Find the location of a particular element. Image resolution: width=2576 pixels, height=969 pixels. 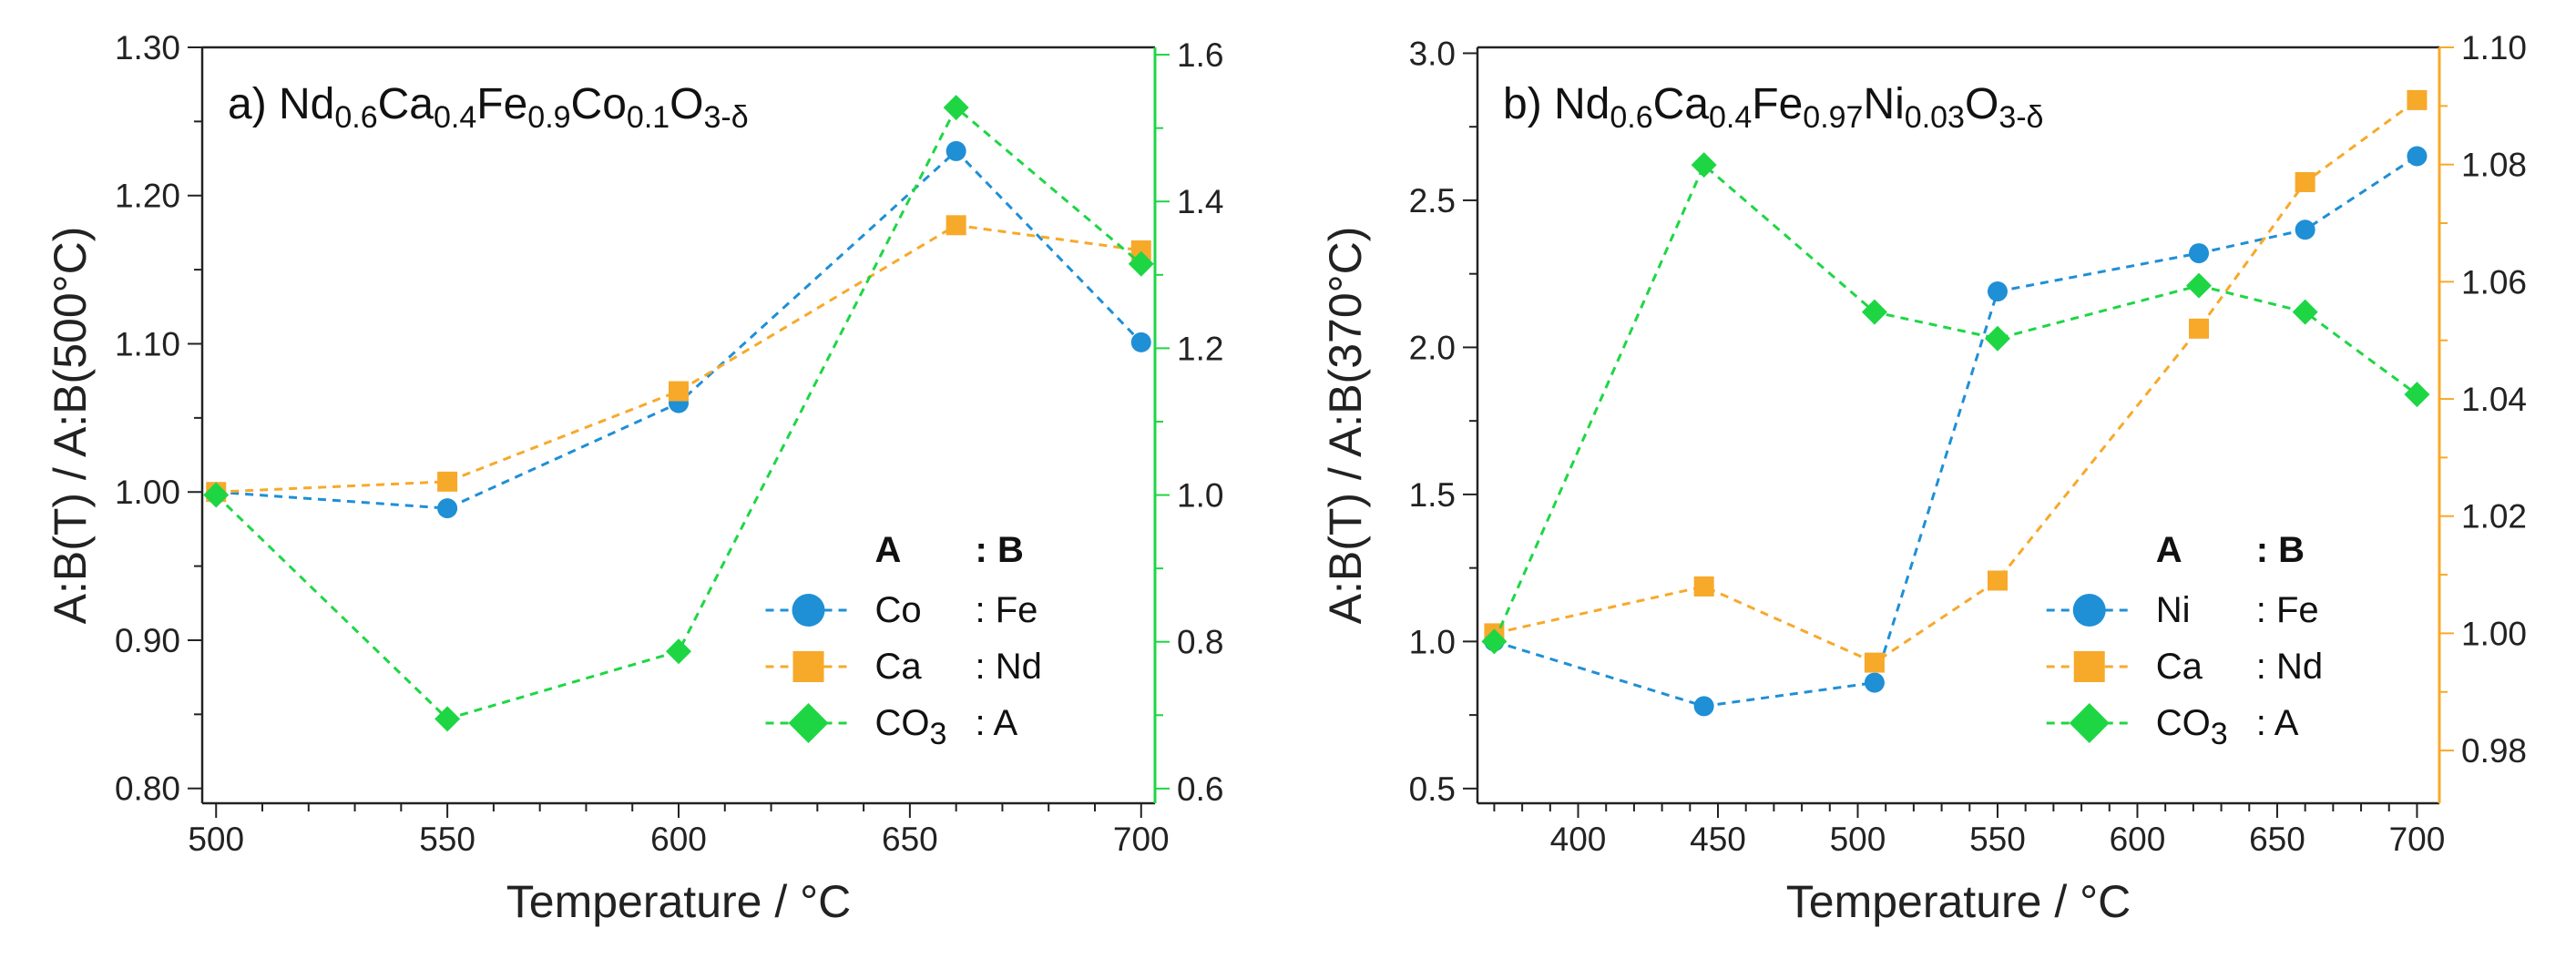

y2-tick-label: 0.6 is located at coordinates (1200, 789).